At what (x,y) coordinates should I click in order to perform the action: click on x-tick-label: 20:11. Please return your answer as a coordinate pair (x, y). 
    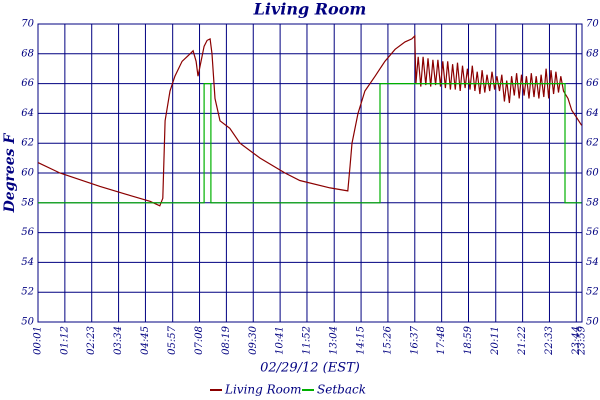
    Looking at the image, I should click on (495, 341).